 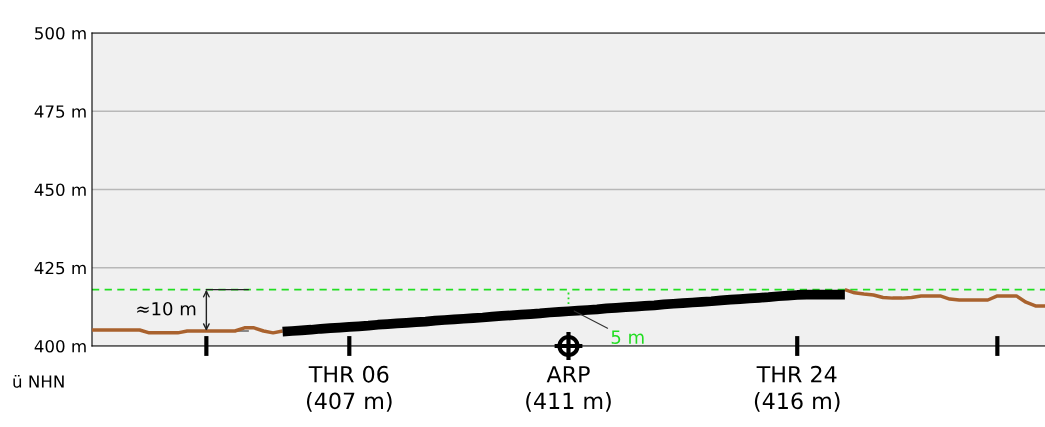 I want to click on y-tick-label: 400 m, so click(x=60, y=346).